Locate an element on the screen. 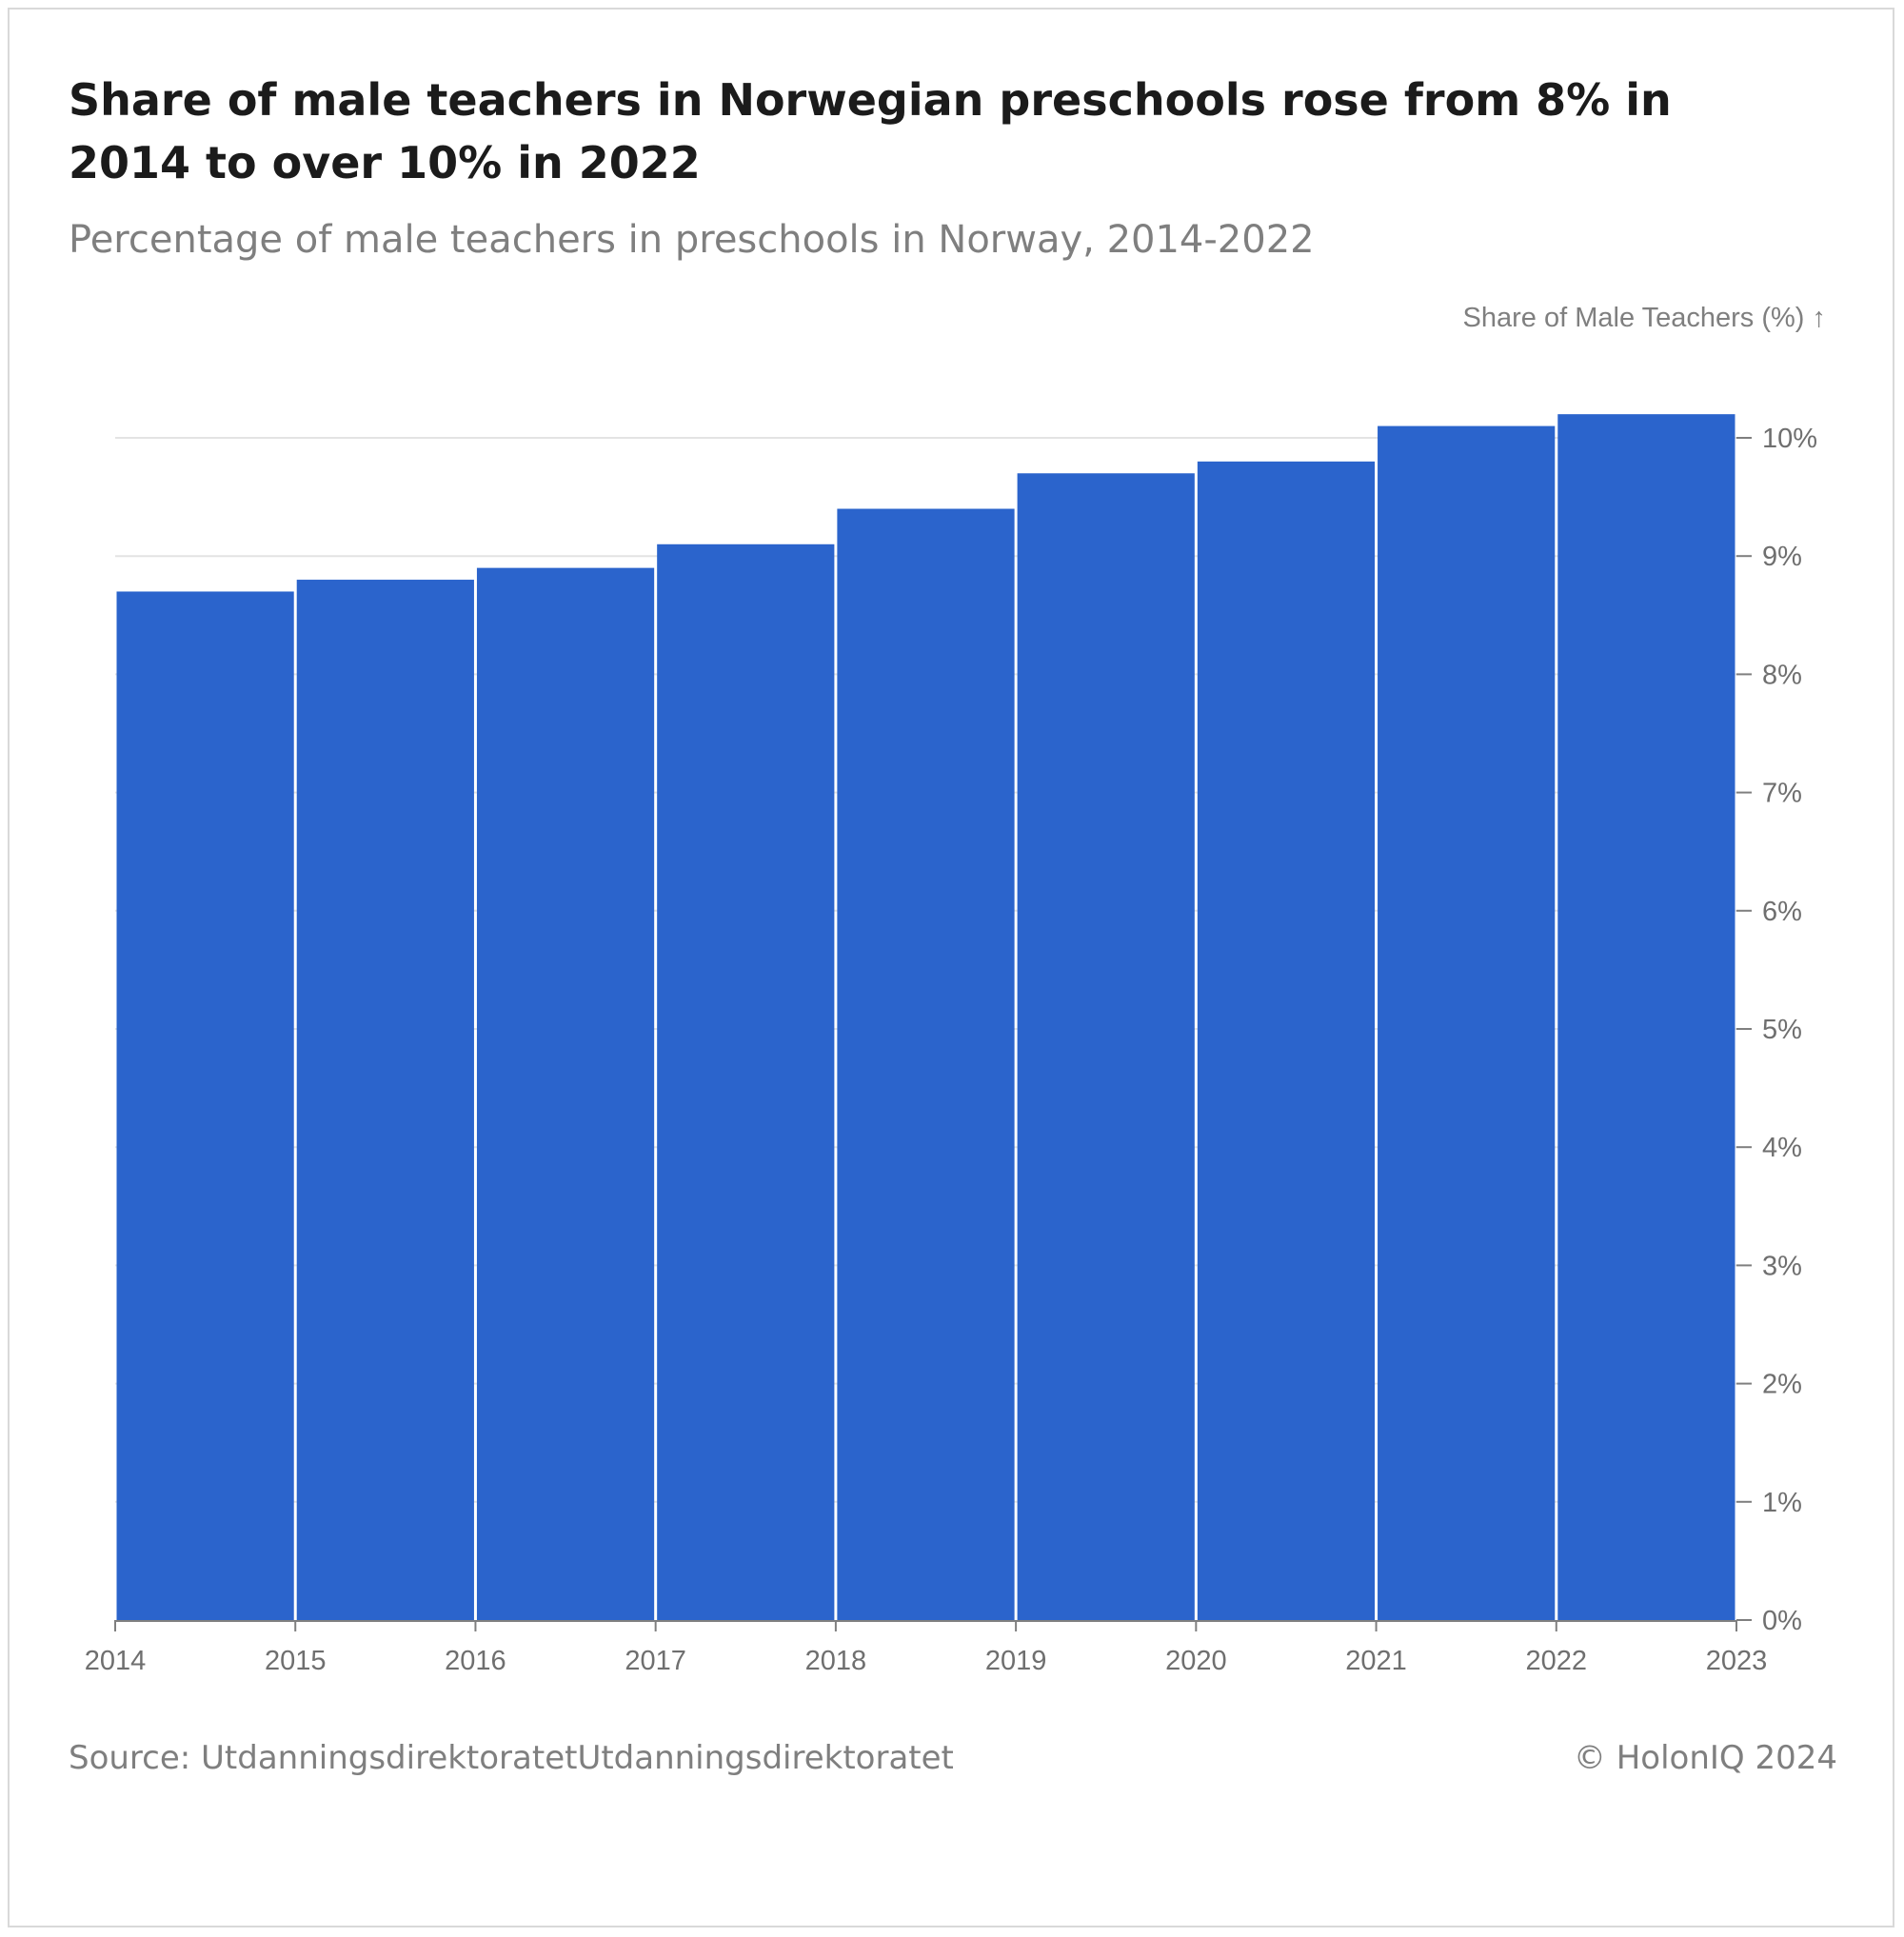 The width and height of the screenshot is (1904, 1937). x-tick-label: 2020 is located at coordinates (1196, 1661).